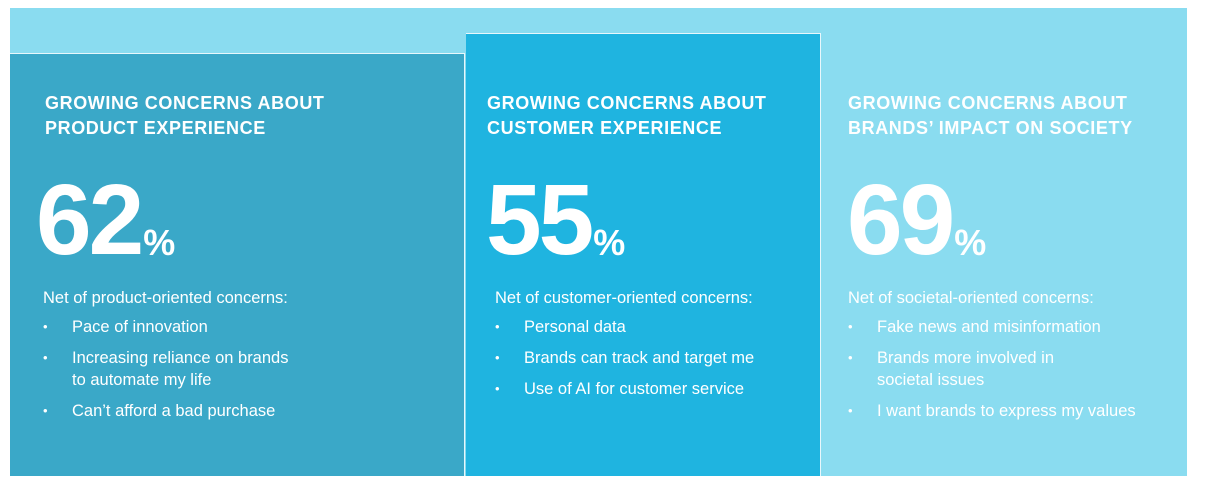 Image resolution: width=1213 pixels, height=484 pixels. What do you see at coordinates (180, 358) in the screenshot?
I see `bullet-text: Increasing reliance on brands` at bounding box center [180, 358].